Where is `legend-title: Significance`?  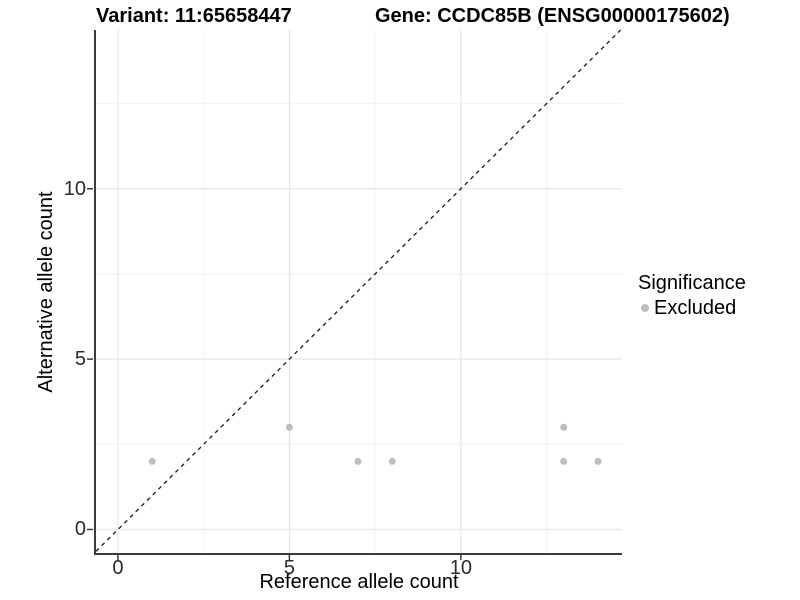 legend-title: Significance is located at coordinates (692, 283).